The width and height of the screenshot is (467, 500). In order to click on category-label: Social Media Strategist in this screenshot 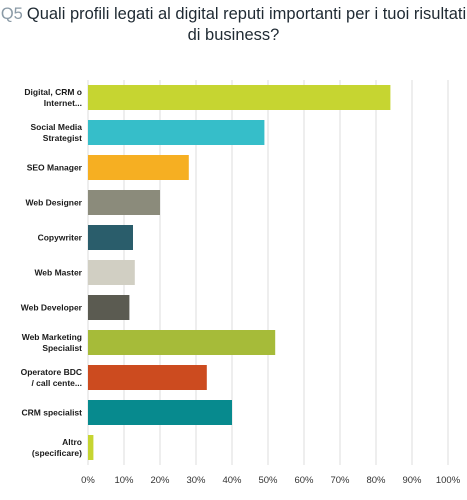, I will do `click(57, 132)`.